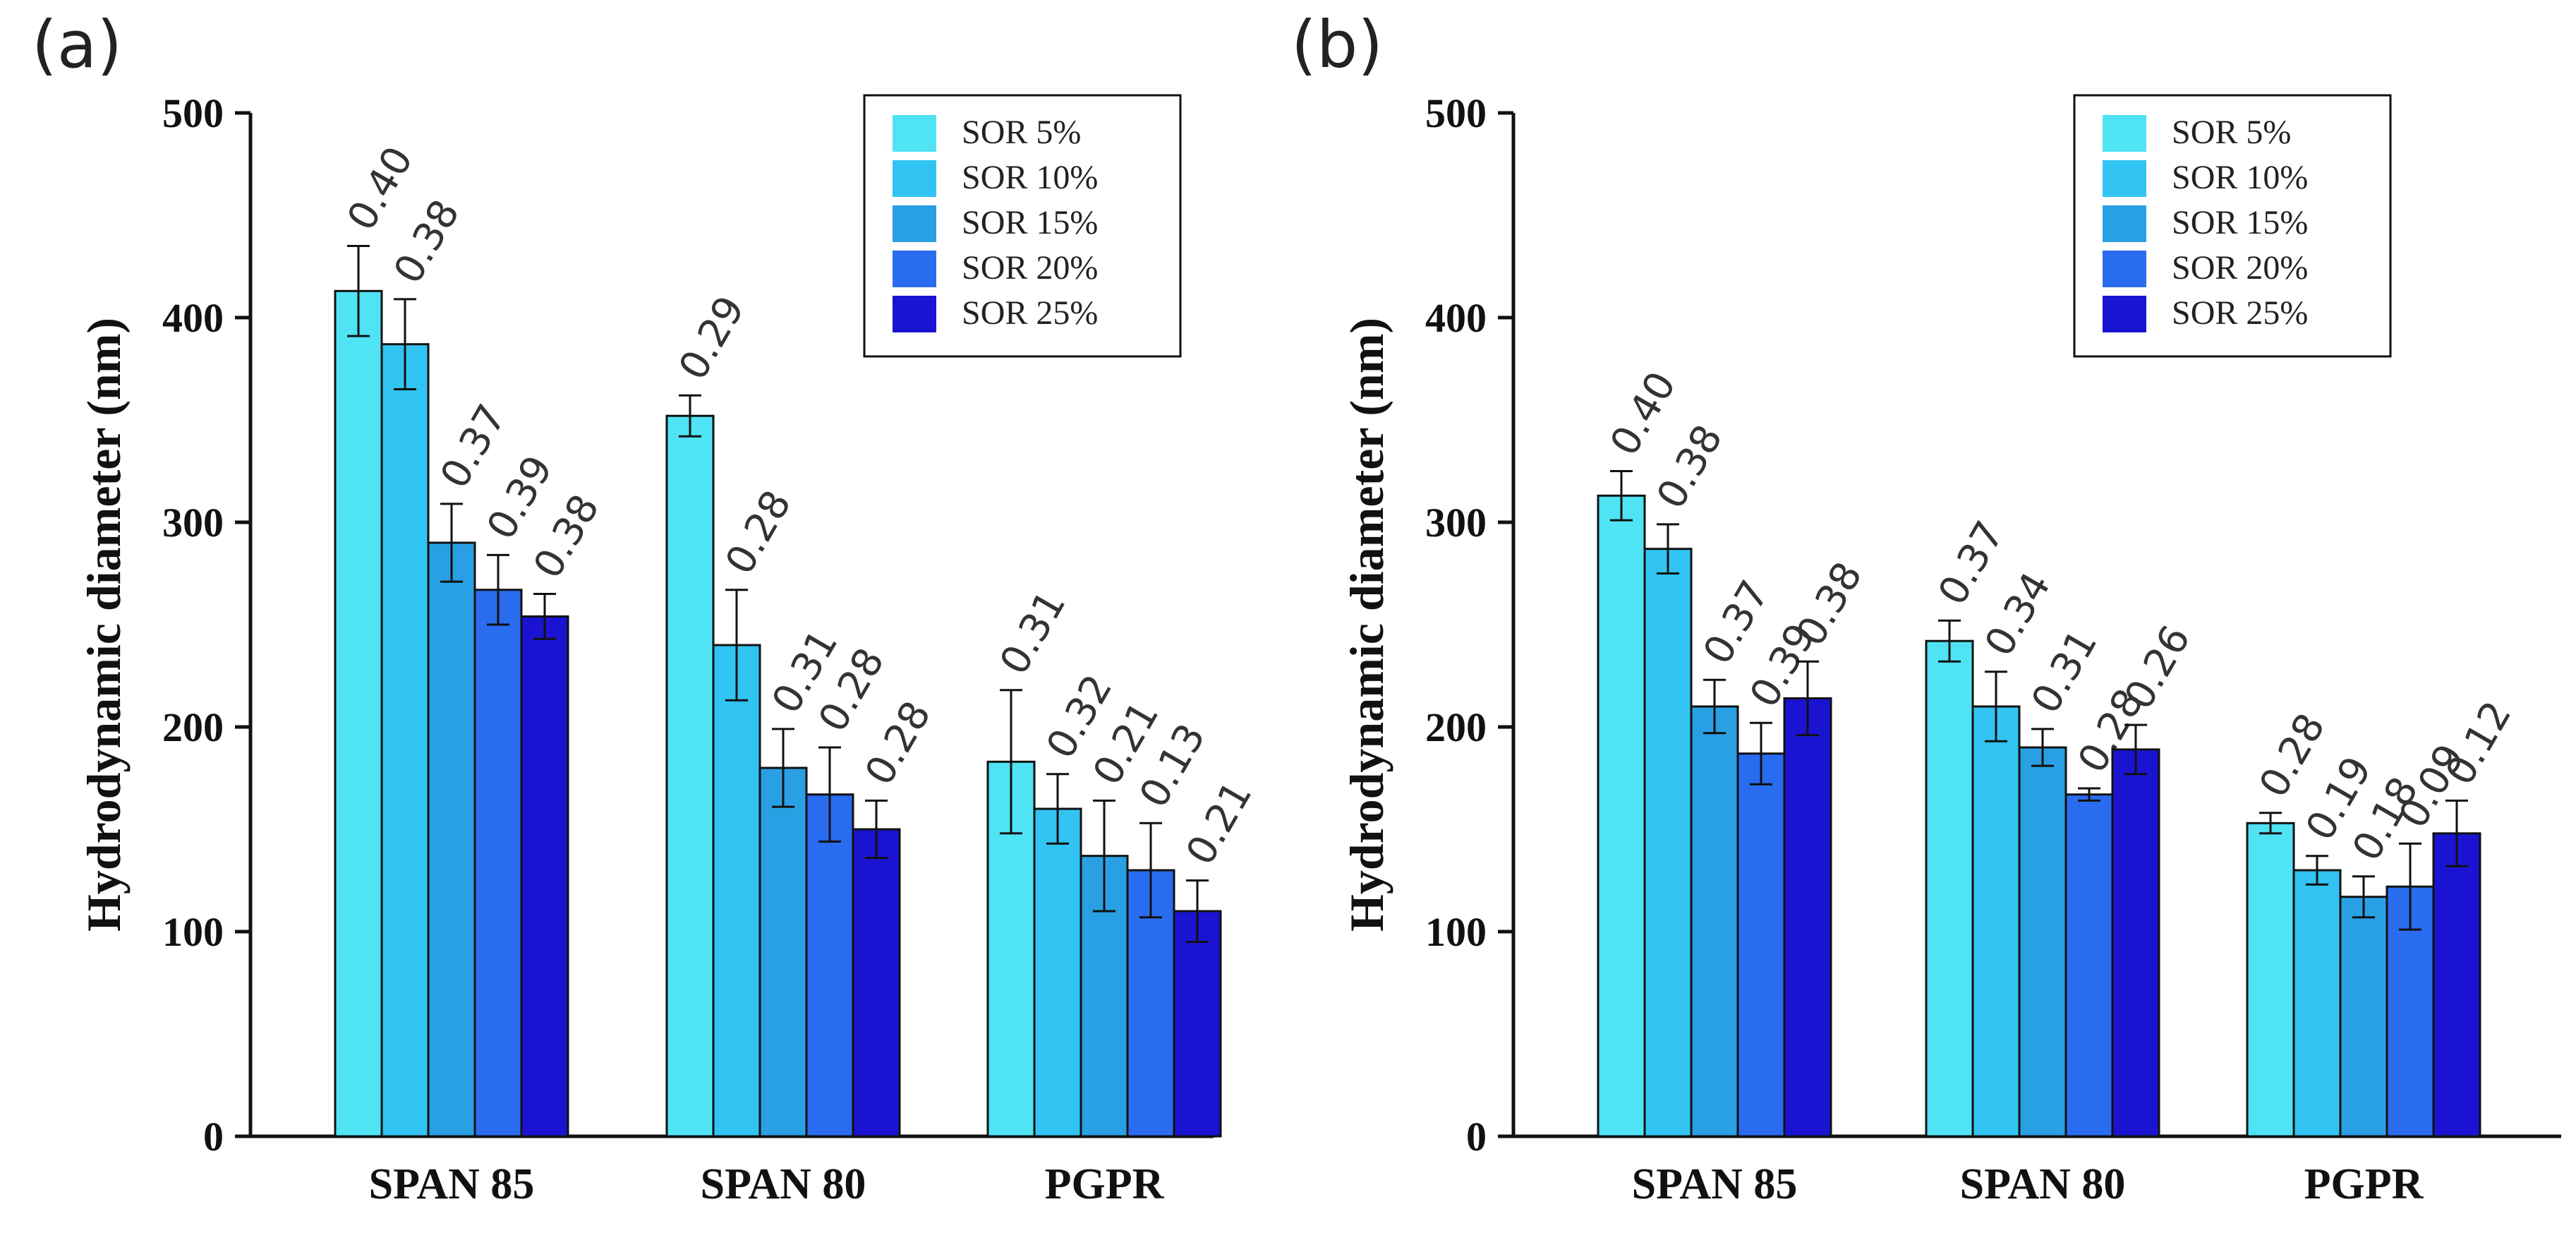 Image resolution: width=2576 pixels, height=1233 pixels. I want to click on data-label: 0.34, so click(2018, 614).